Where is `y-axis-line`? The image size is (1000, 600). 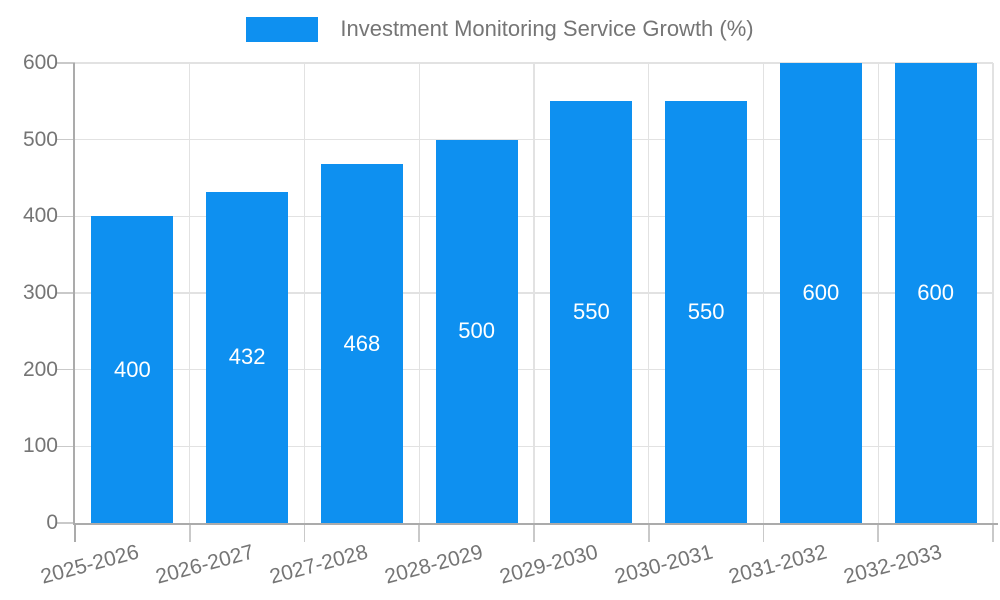
y-axis-line is located at coordinates (74, 293).